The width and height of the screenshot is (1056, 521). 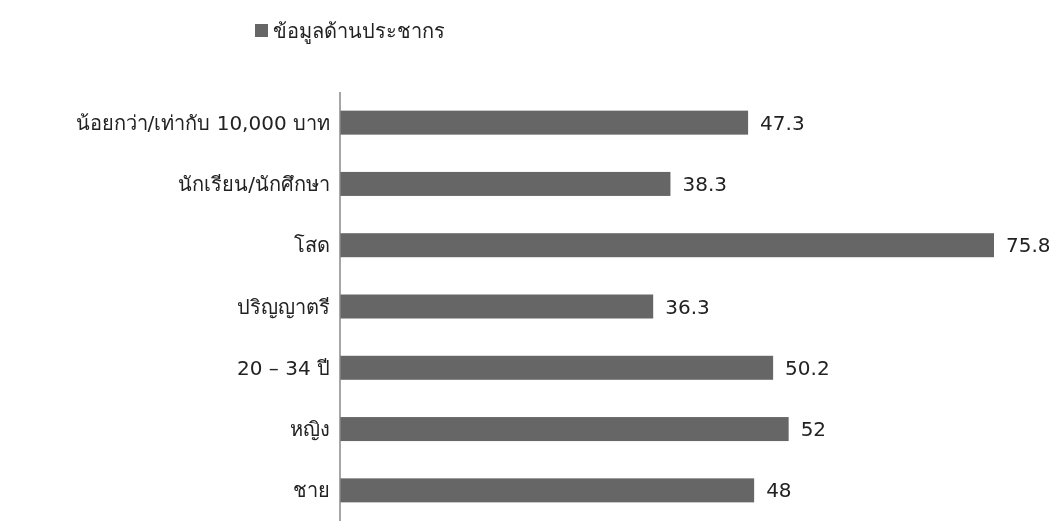 What do you see at coordinates (813, 429) in the screenshot?
I see `data-label: 52` at bounding box center [813, 429].